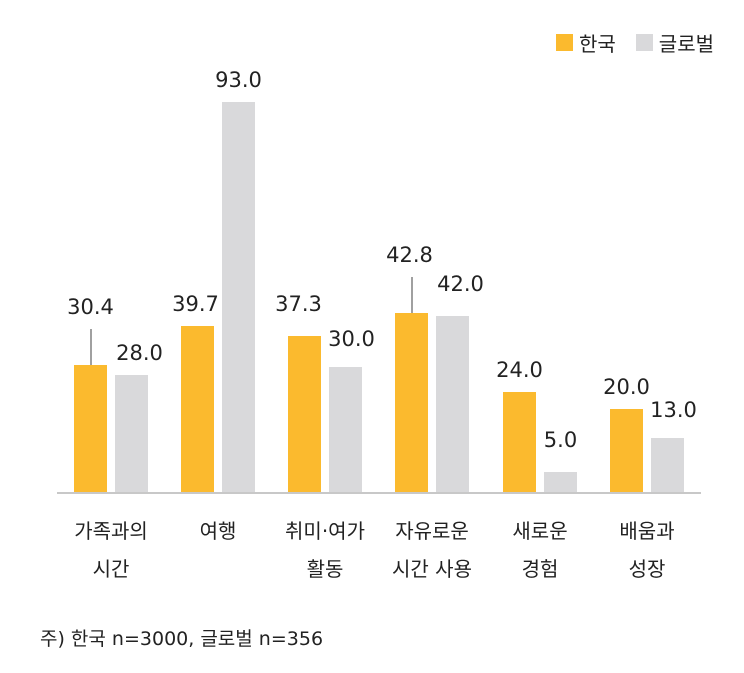 The height and width of the screenshot is (673, 744). I want to click on legend-item-global: 글로벌, so click(674, 42).